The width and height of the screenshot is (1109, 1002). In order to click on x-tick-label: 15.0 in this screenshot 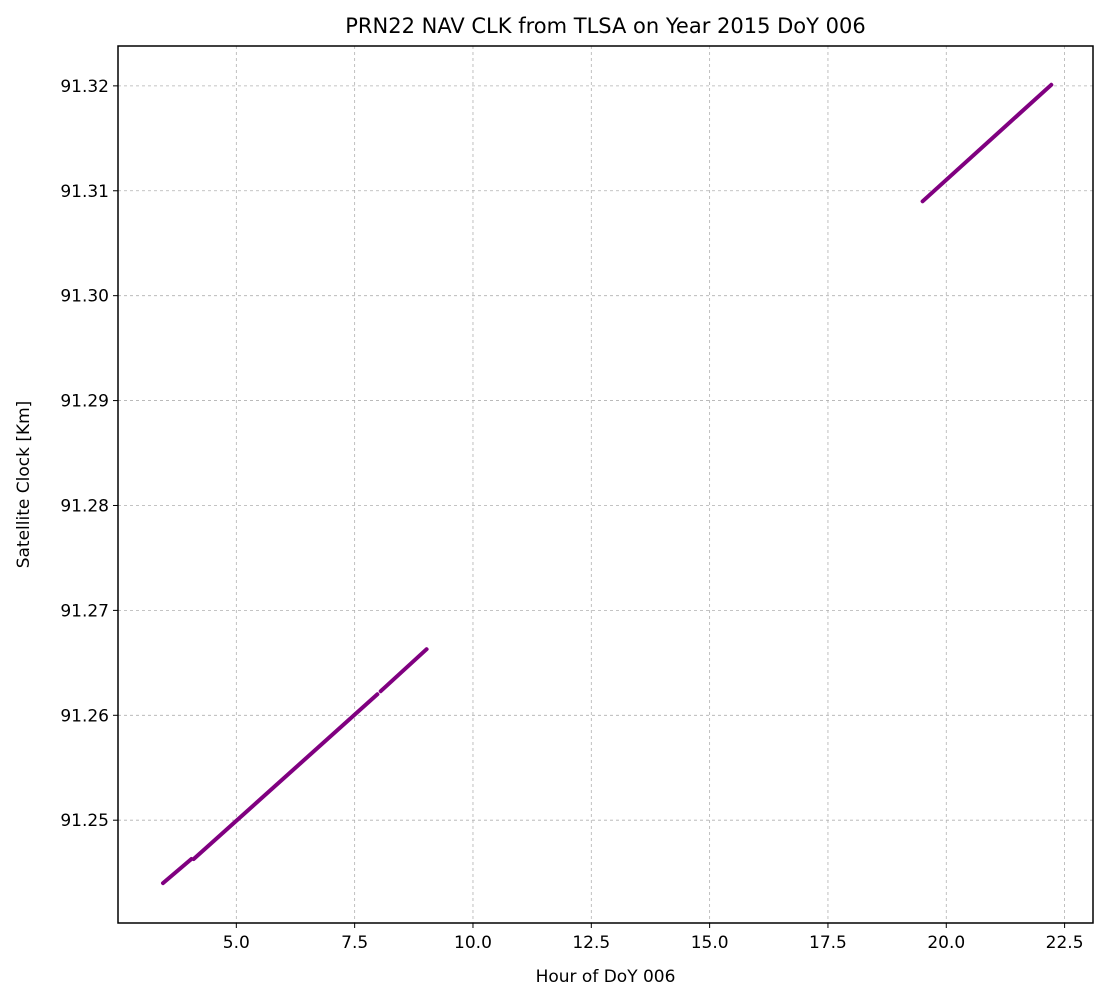, I will do `click(710, 943)`.